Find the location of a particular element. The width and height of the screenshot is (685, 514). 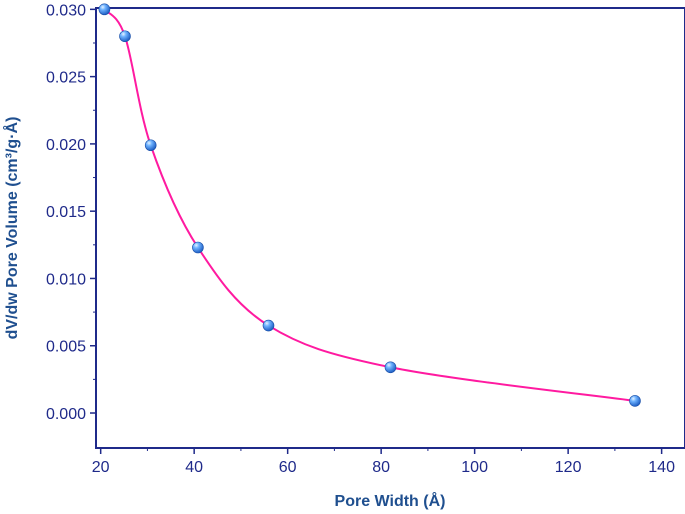

y-tick-label: 0.010 is located at coordinates (66, 279).